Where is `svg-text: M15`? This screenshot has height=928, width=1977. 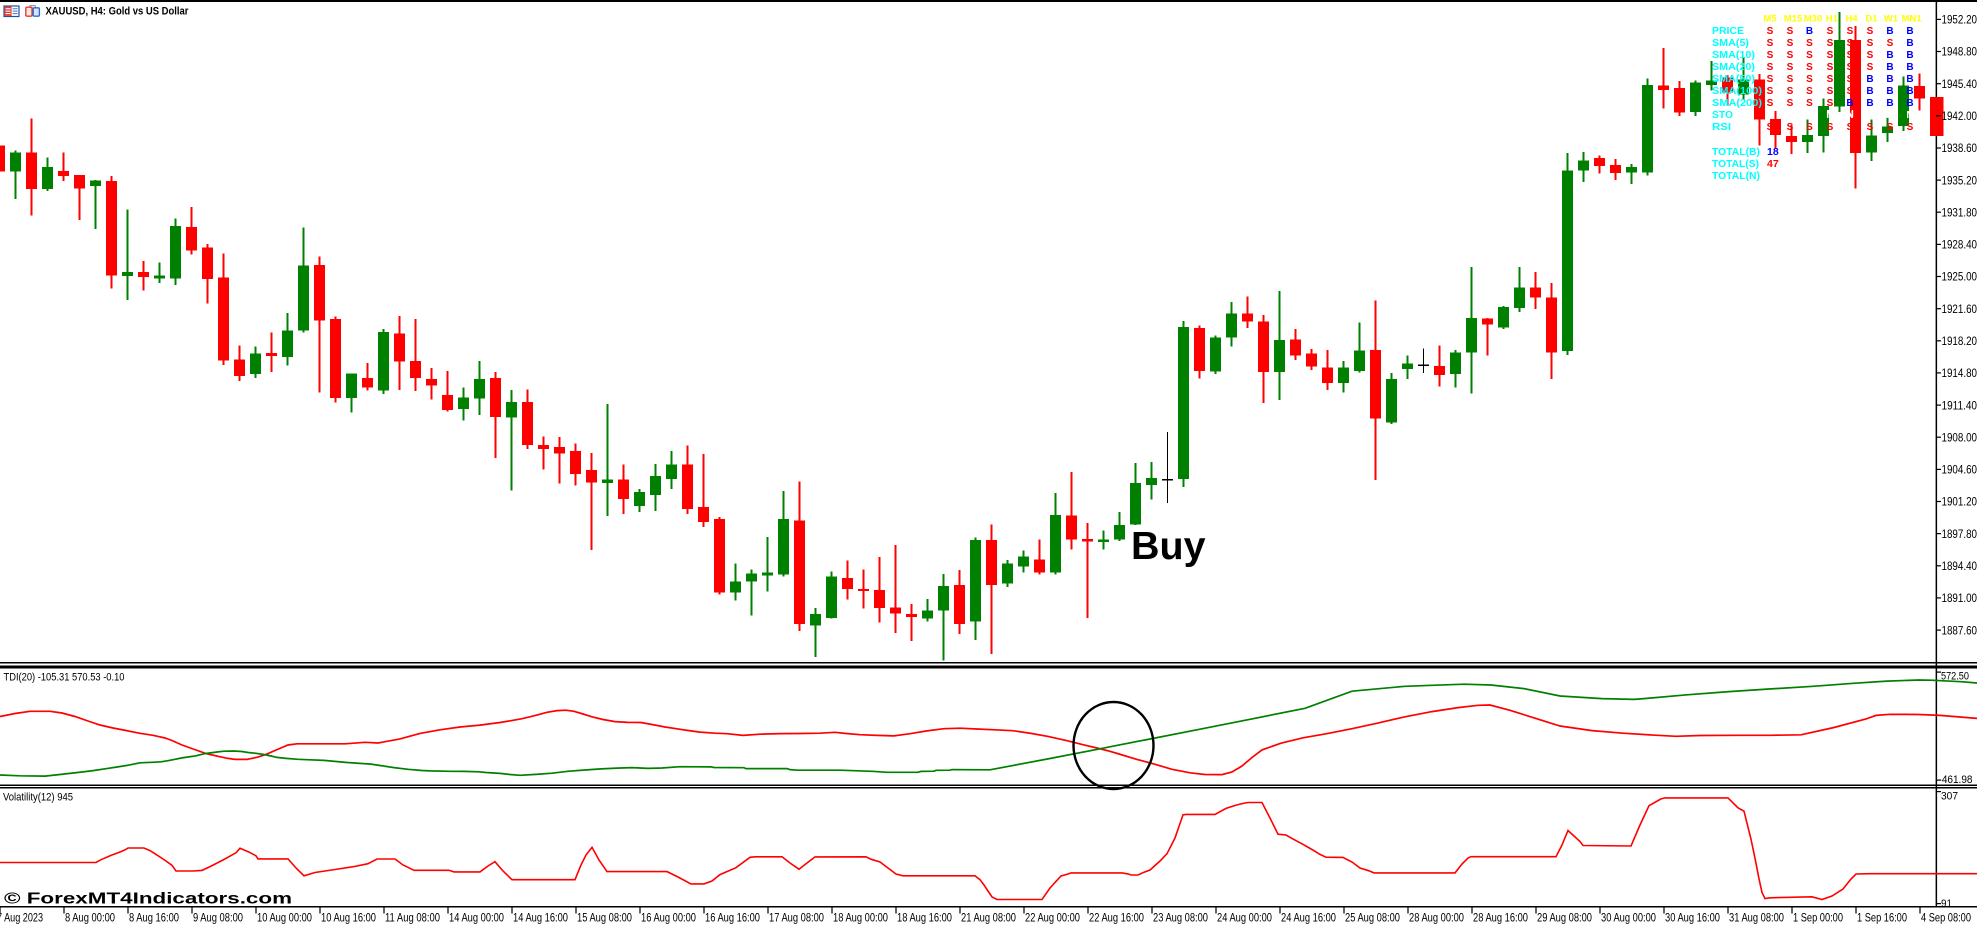
svg-text: M15 is located at coordinates (1793, 19).